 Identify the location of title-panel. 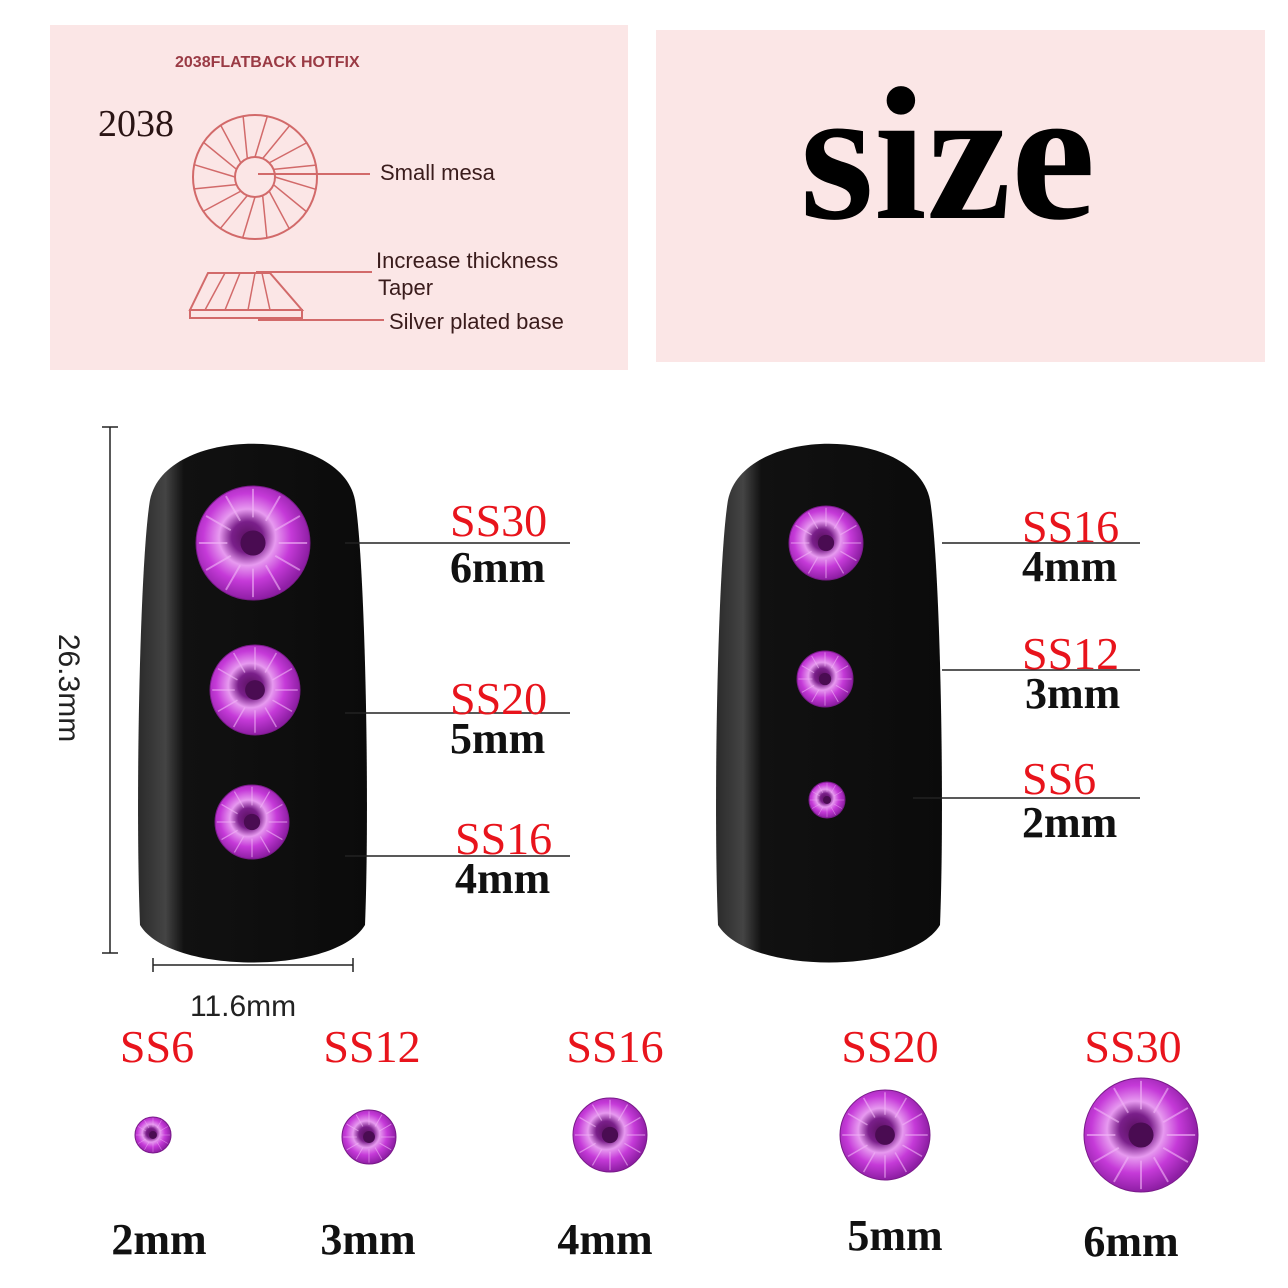
(960, 196).